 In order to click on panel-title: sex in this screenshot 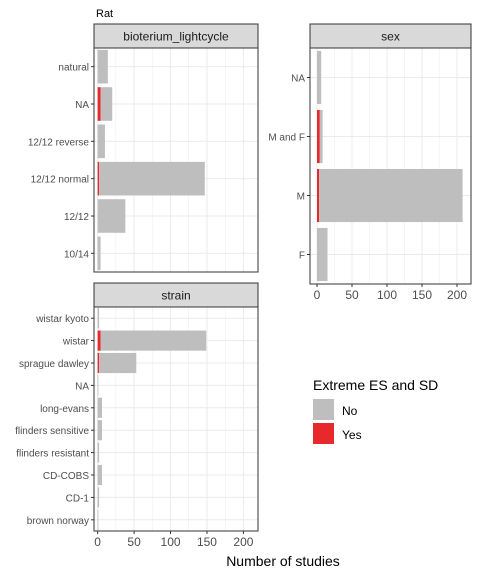, I will do `click(390, 37)`.